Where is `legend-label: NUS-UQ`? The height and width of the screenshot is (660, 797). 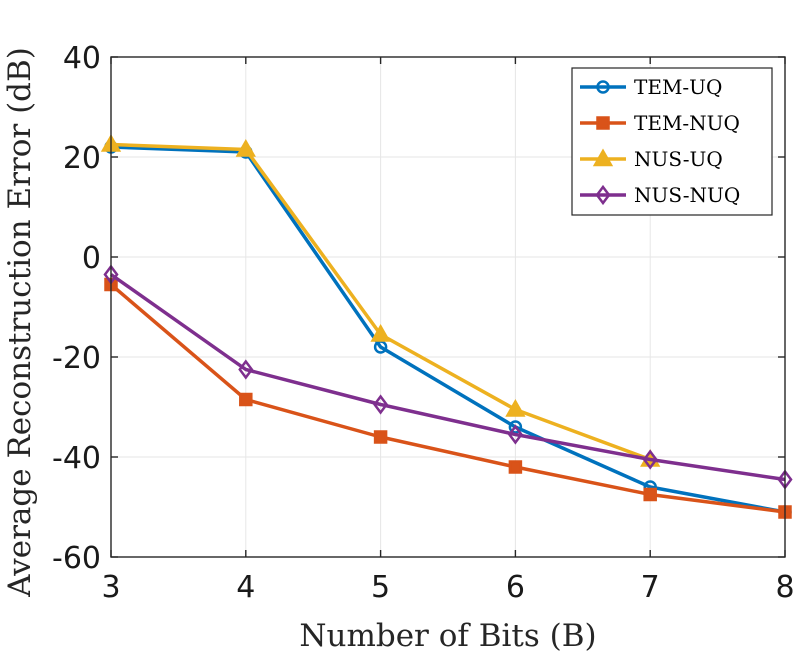
legend-label: NUS-UQ is located at coordinates (678, 159).